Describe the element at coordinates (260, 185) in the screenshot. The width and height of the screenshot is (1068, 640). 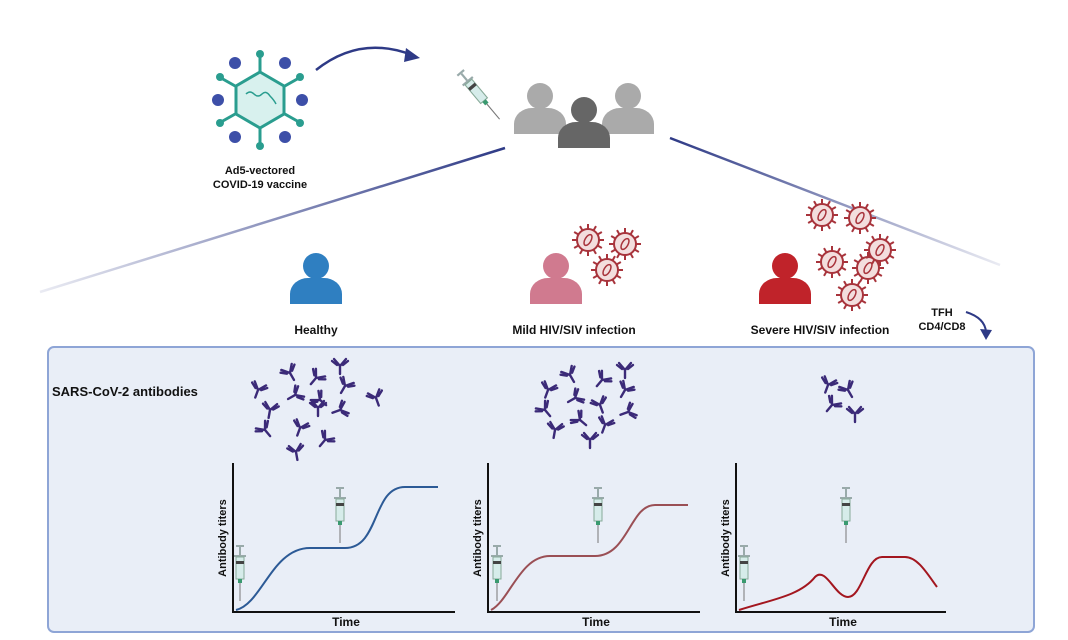
I see `vaccine-label-line2: COVID-19 vaccine` at that location.